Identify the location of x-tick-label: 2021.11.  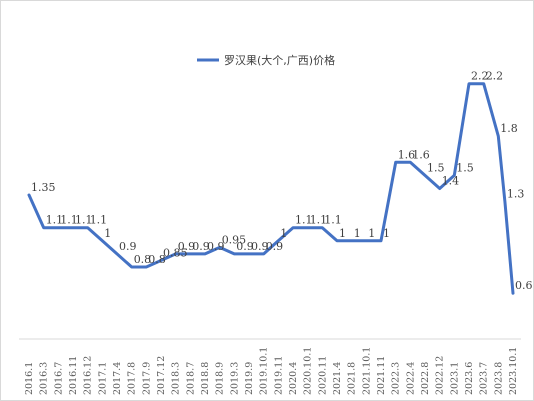
(381, 375).